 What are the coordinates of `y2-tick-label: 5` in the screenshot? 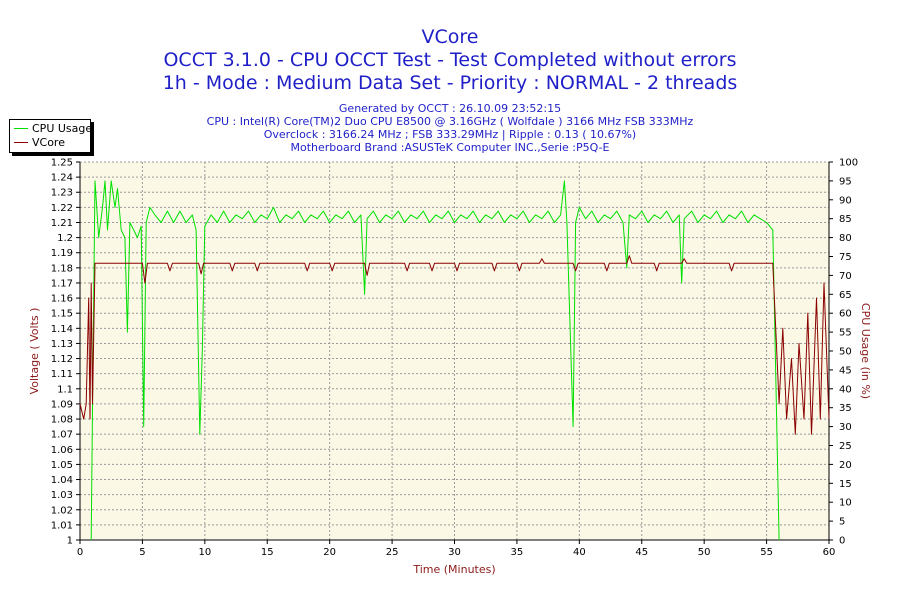 It's located at (842, 522).